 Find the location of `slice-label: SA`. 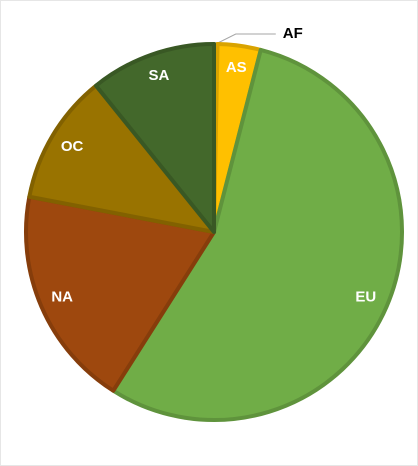

slice-label: SA is located at coordinates (159, 75).